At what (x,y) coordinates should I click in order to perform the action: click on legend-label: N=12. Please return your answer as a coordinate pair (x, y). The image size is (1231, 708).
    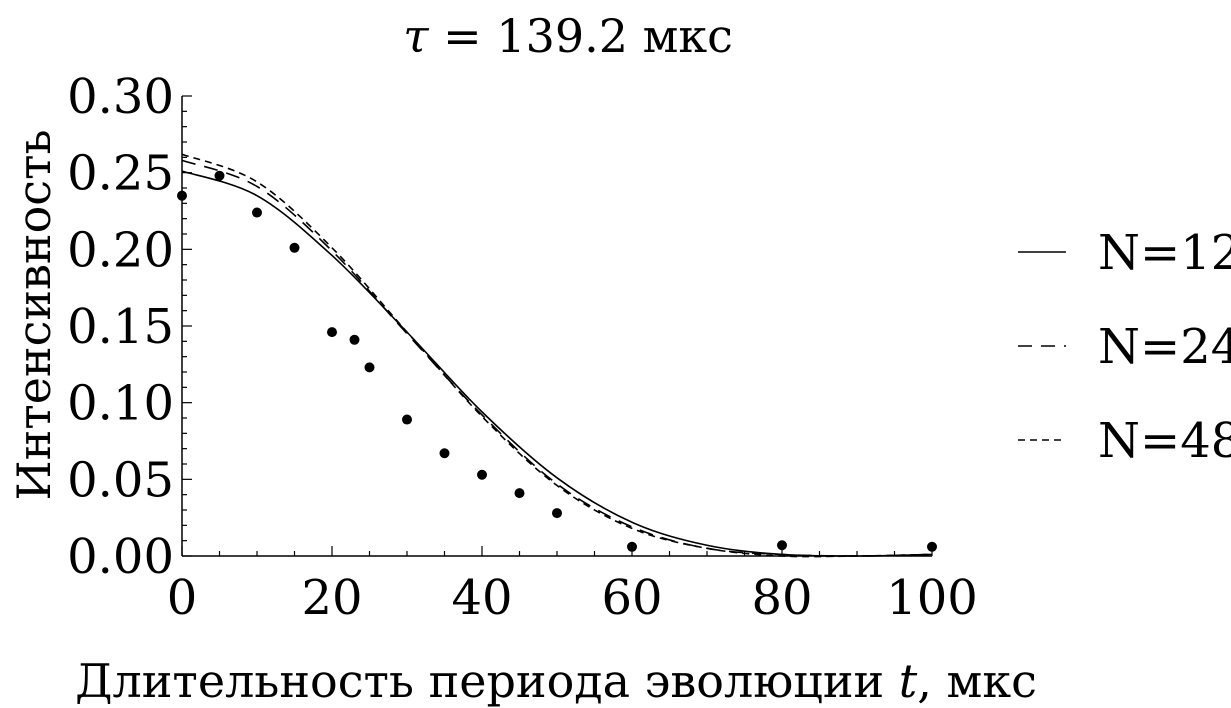
    Looking at the image, I should click on (1164, 253).